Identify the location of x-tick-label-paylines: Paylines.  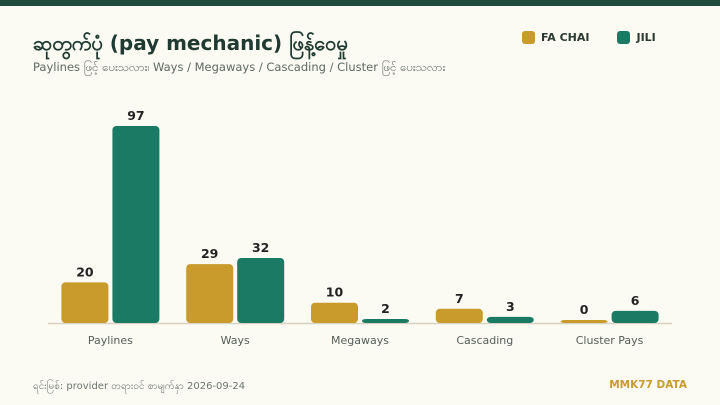
(110, 340).